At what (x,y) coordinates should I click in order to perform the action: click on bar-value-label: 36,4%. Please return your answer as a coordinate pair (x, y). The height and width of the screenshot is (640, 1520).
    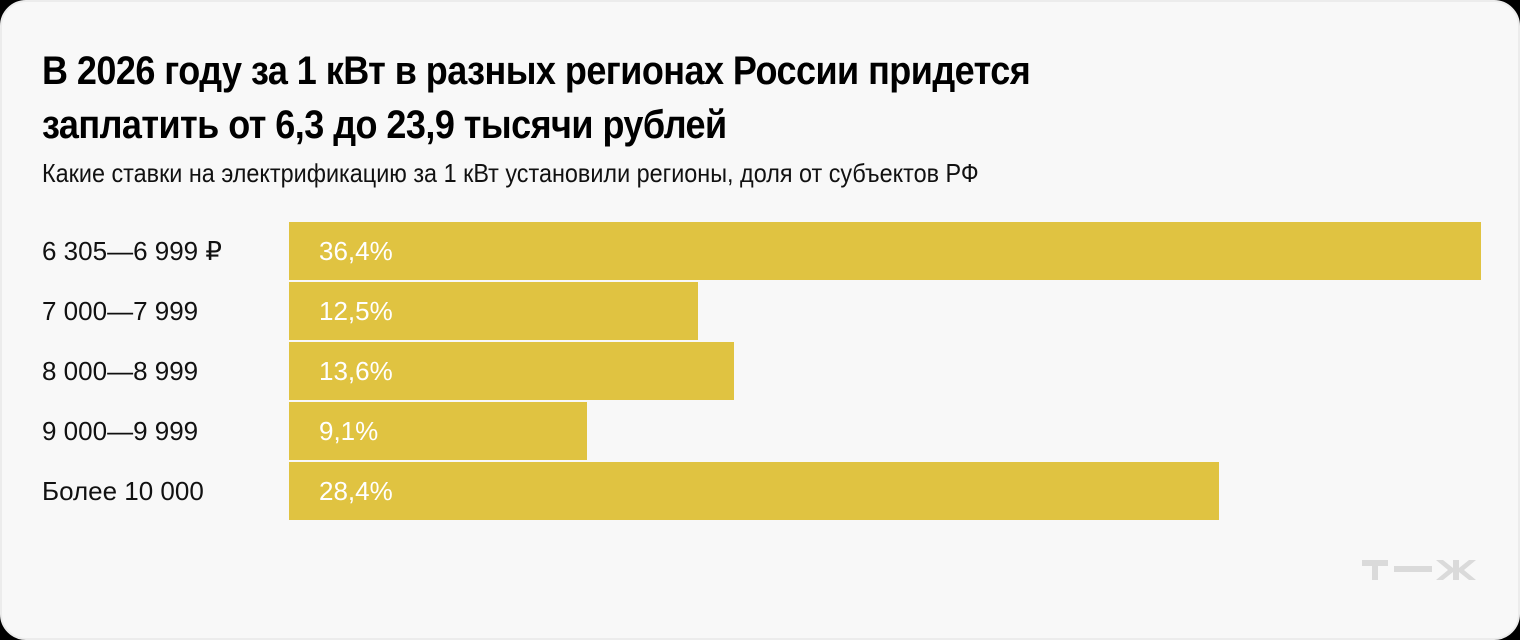
    Looking at the image, I should click on (356, 251).